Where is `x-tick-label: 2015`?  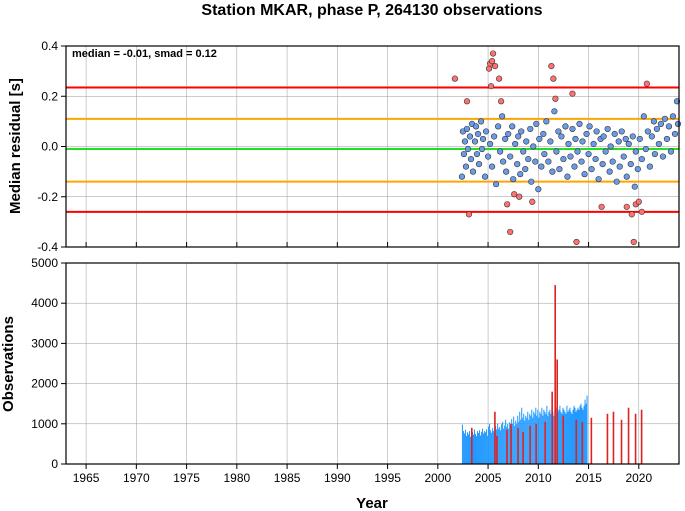
x-tick-label: 2015 is located at coordinates (588, 478).